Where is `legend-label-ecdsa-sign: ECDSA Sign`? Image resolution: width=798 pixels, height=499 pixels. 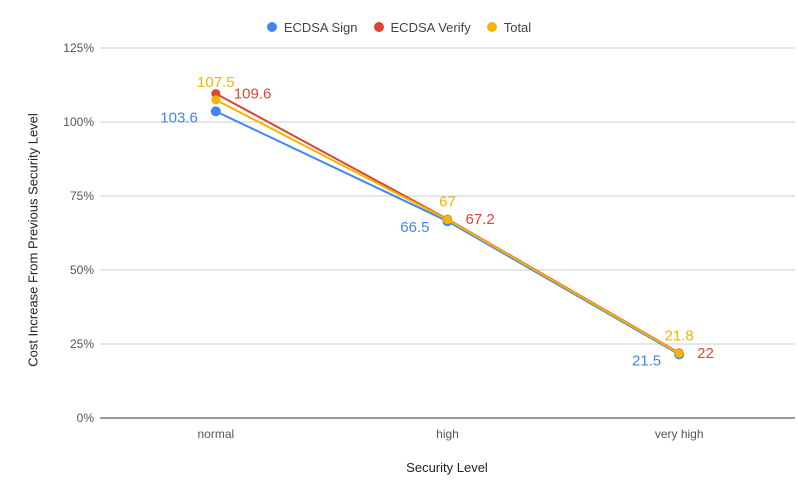
legend-label-ecdsa-sign: ECDSA Sign is located at coordinates (320, 27).